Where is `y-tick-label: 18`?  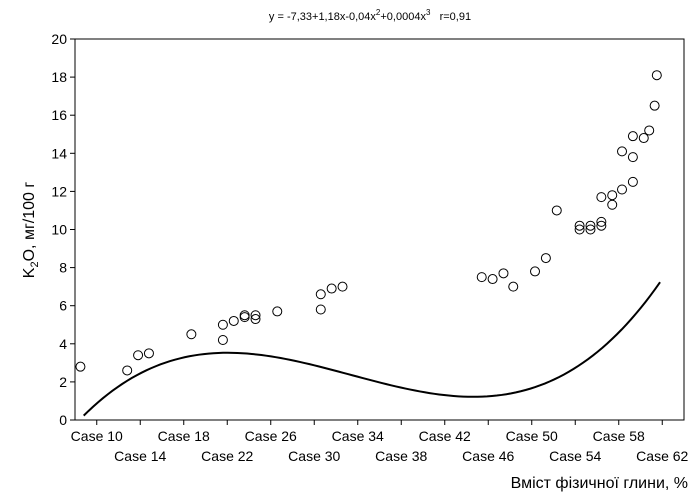 y-tick-label: 18 is located at coordinates (59, 77).